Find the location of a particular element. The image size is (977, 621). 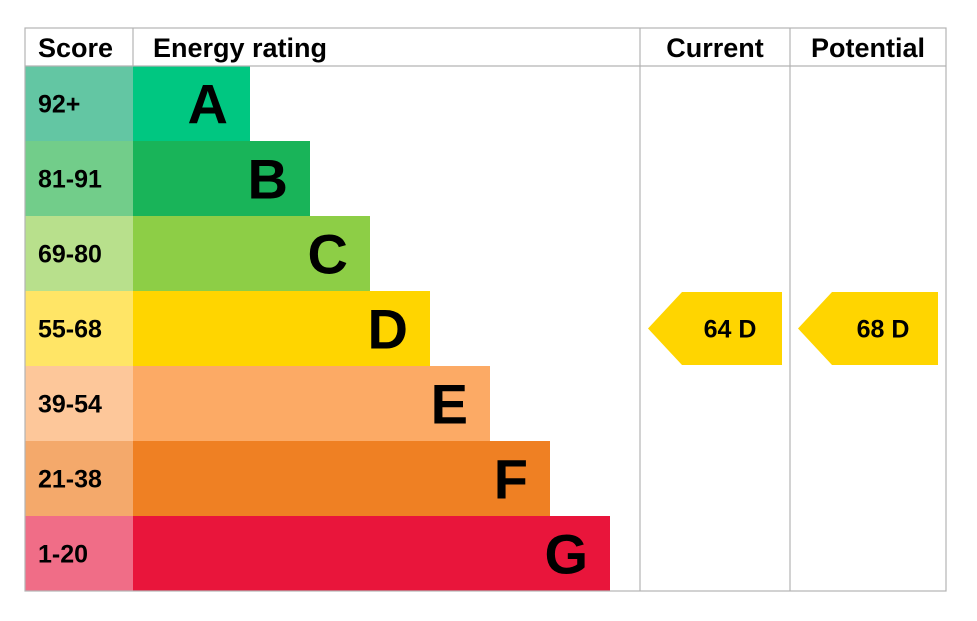

potential-rating-arrow is located at coordinates (868, 328).